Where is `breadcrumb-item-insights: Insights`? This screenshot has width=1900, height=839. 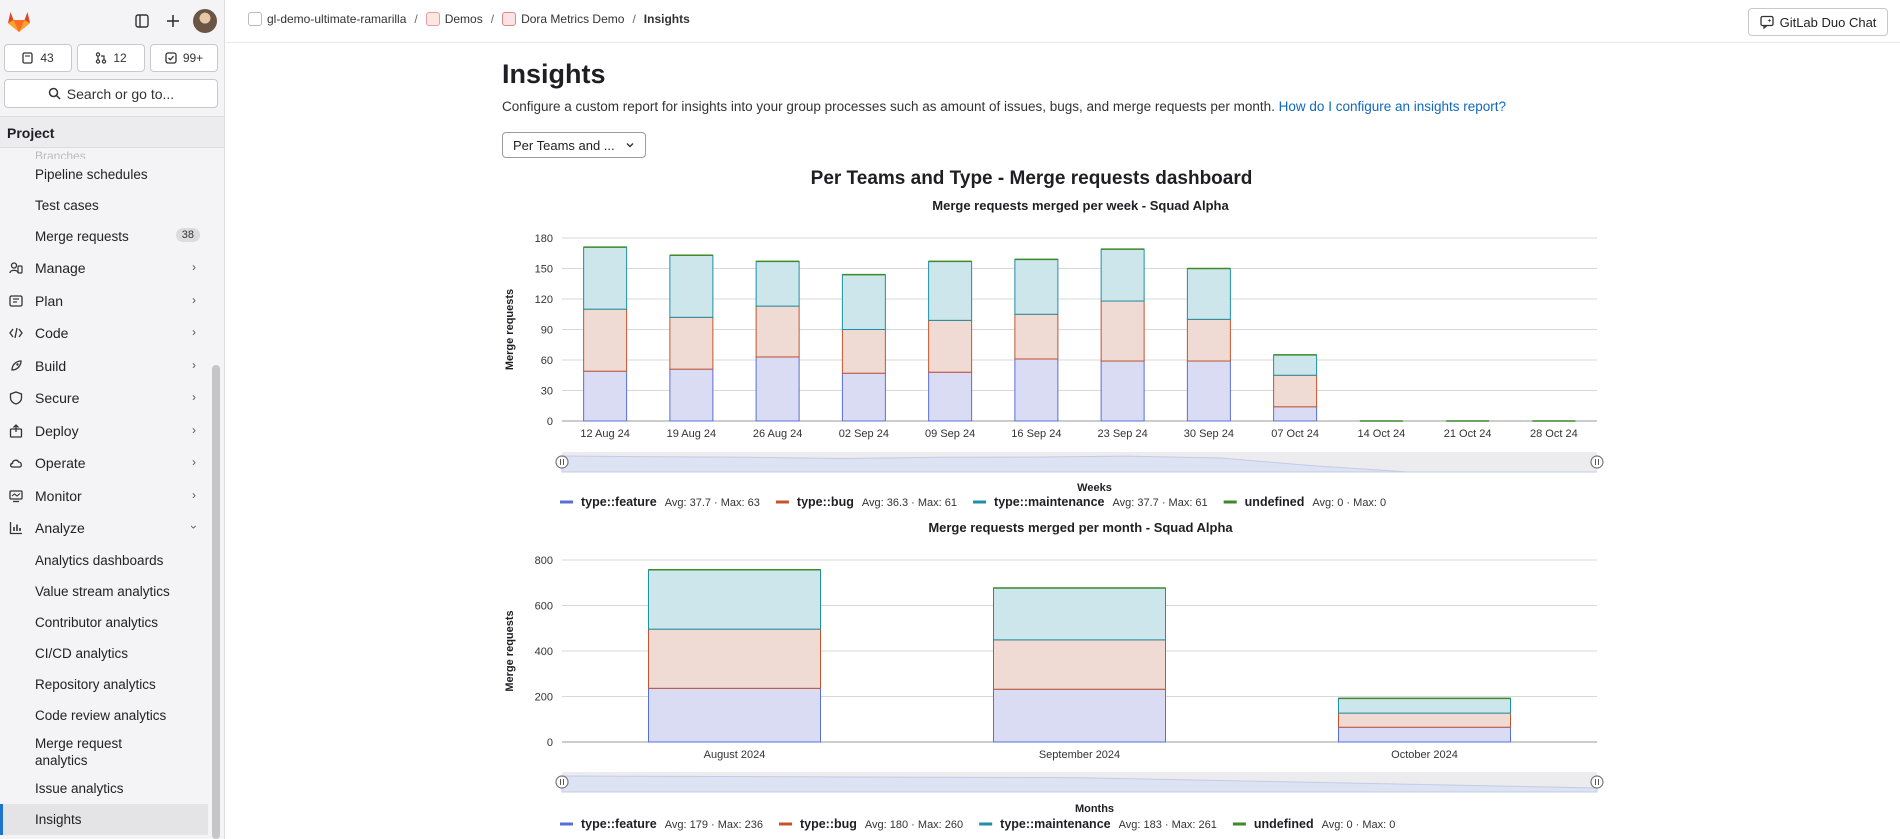
breadcrumb-item-insights: Insights is located at coordinates (667, 19).